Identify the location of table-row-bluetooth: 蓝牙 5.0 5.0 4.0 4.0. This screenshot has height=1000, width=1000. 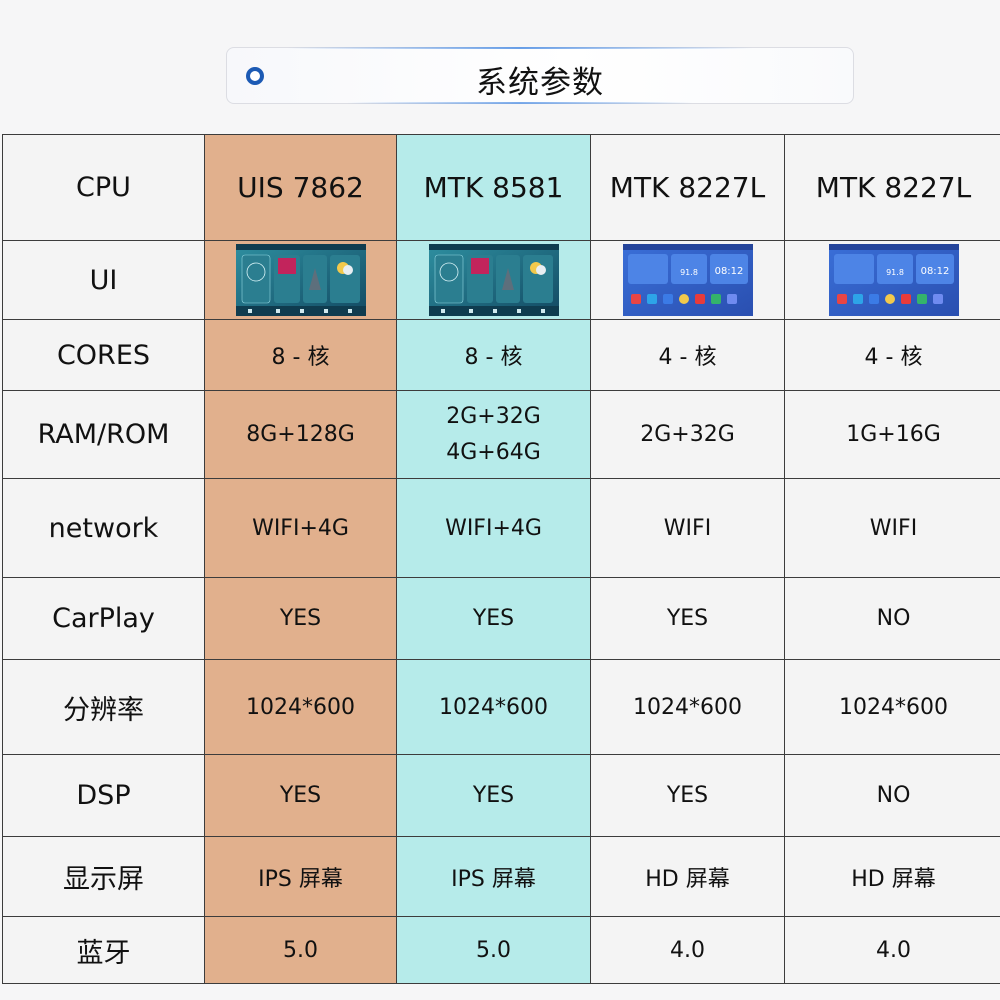
(501, 950).